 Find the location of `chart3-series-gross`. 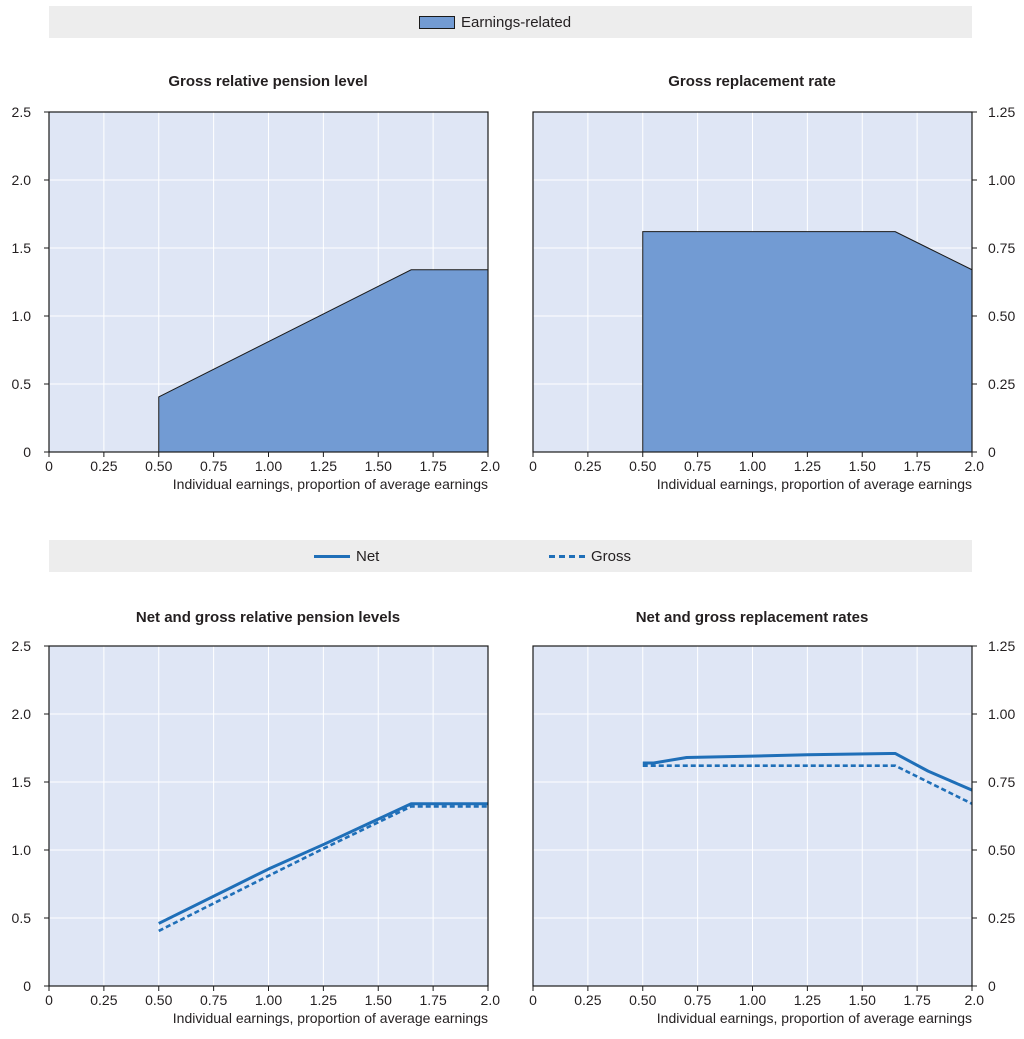

chart3-series-gross is located at coordinates (807, 784).